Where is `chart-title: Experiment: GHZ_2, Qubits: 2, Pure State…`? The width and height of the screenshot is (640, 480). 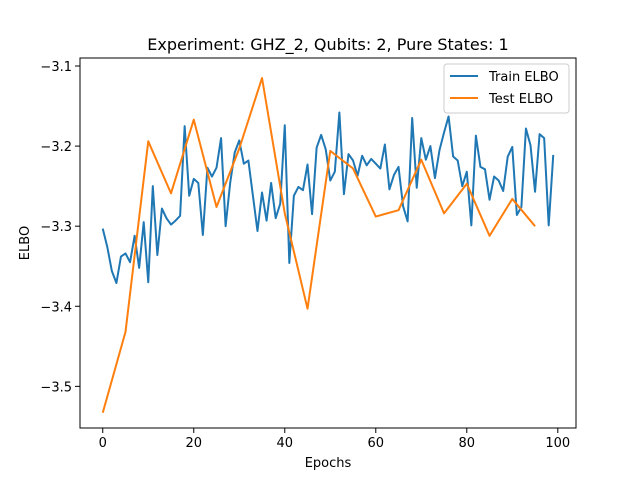 chart-title: Experiment: GHZ_2, Qubits: 2, Pure State… is located at coordinates (327, 45).